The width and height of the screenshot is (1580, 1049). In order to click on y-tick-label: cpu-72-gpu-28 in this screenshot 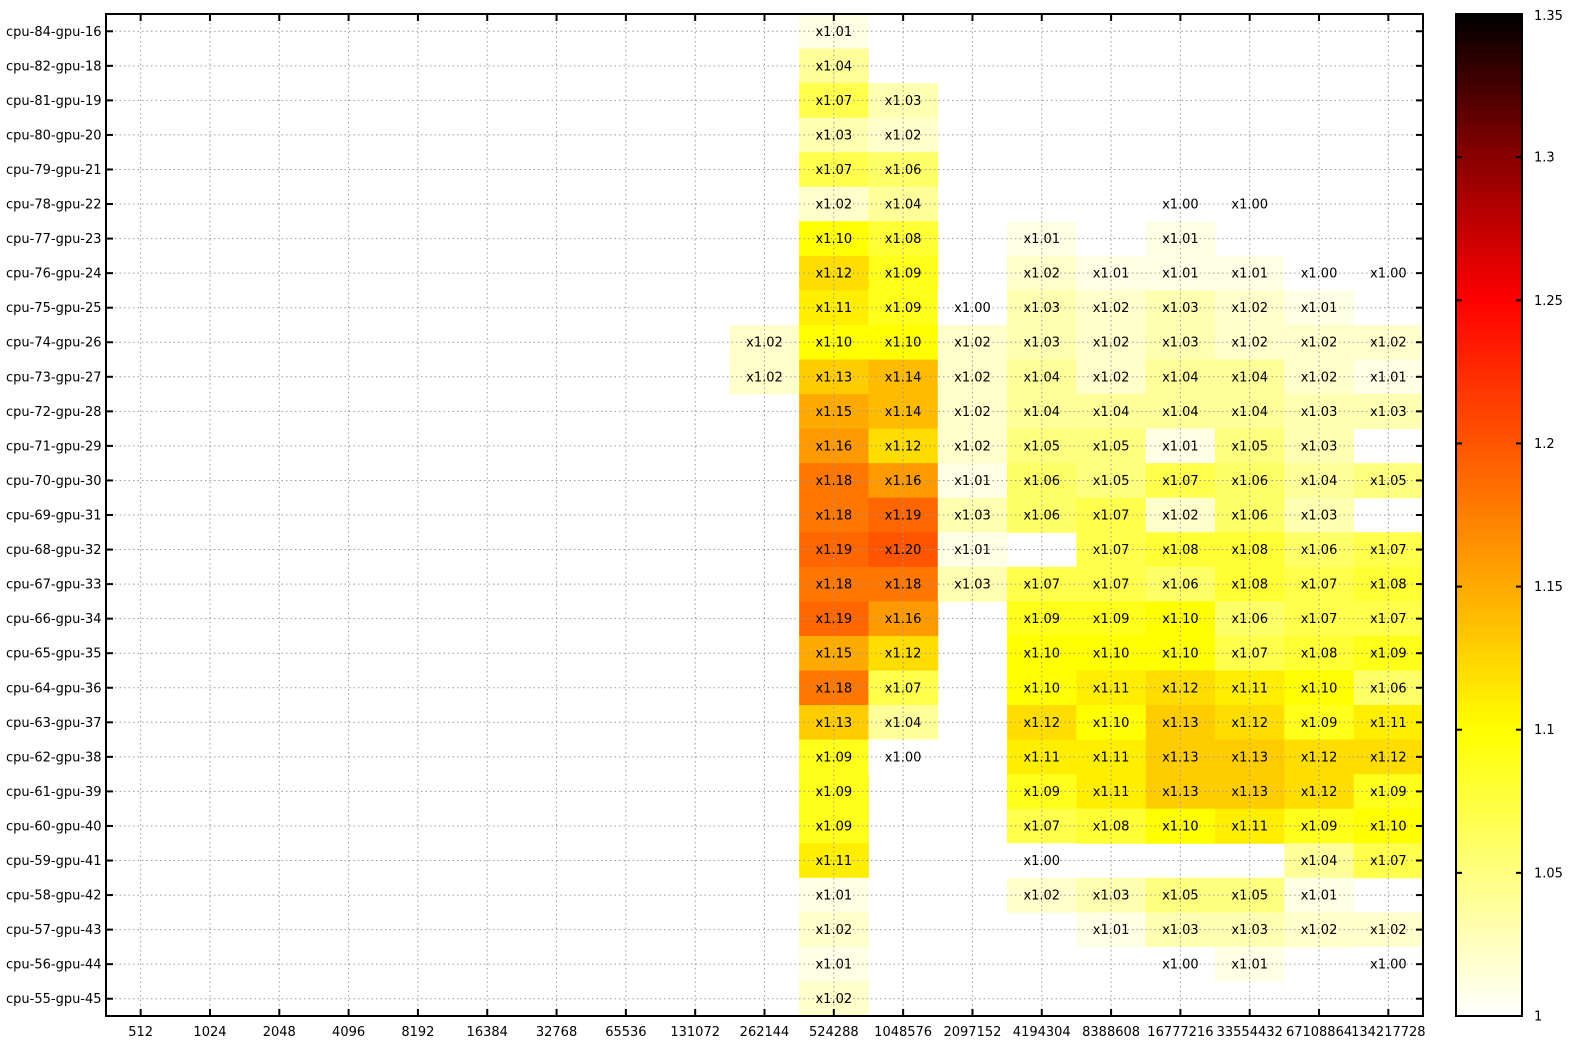, I will do `click(54, 412)`.